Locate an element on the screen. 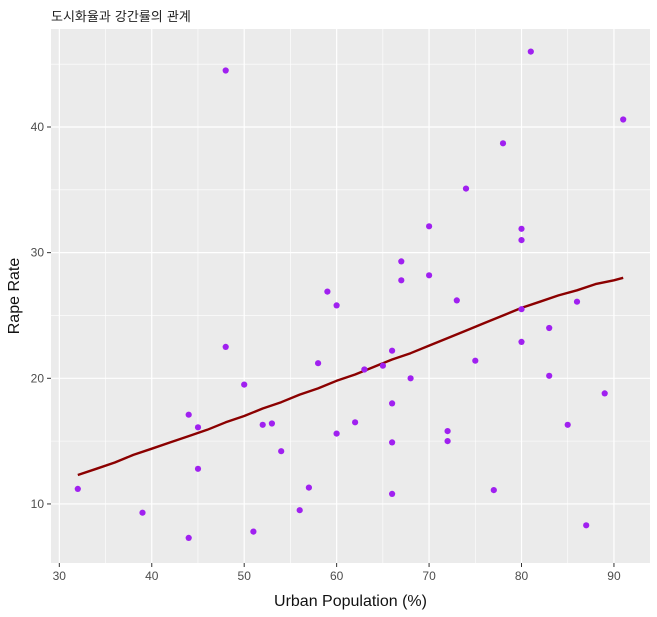 The height and width of the screenshot is (617, 657). x-tick-label: 80 is located at coordinates (522, 576).